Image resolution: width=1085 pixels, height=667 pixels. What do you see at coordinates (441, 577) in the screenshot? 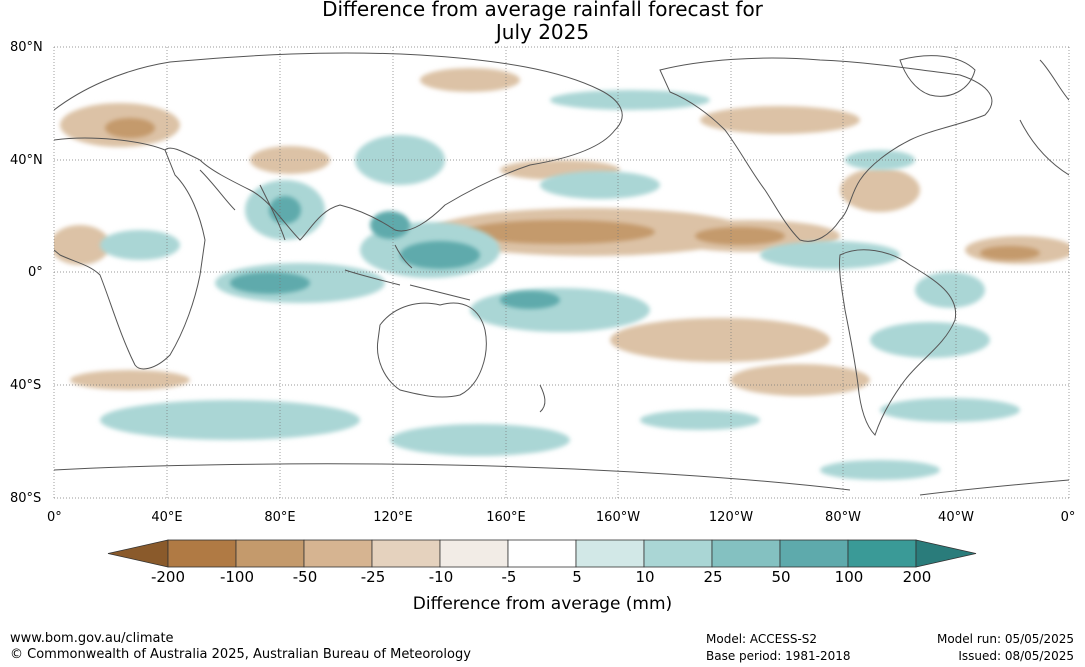
I see `legend-tick: -10` at bounding box center [441, 577].